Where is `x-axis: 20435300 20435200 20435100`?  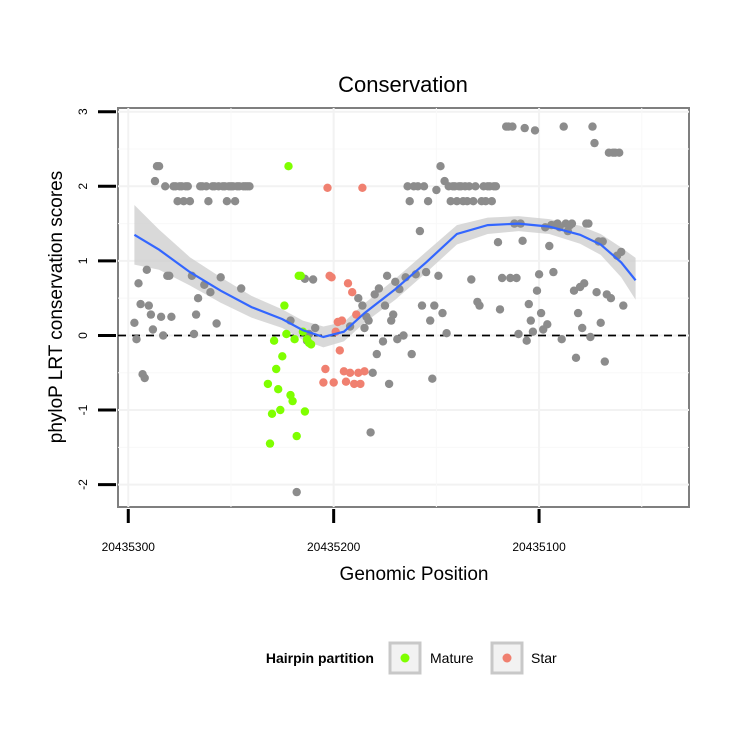
x-axis: 20435300 20435200 20435100 is located at coordinates (334, 531).